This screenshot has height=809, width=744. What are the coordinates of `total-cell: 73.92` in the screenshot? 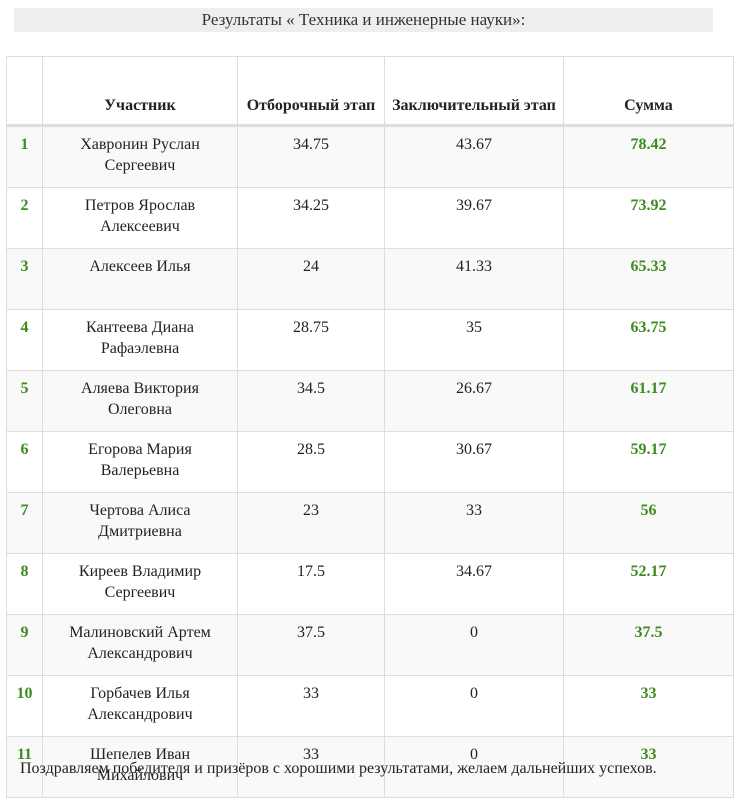 It's located at (648, 218).